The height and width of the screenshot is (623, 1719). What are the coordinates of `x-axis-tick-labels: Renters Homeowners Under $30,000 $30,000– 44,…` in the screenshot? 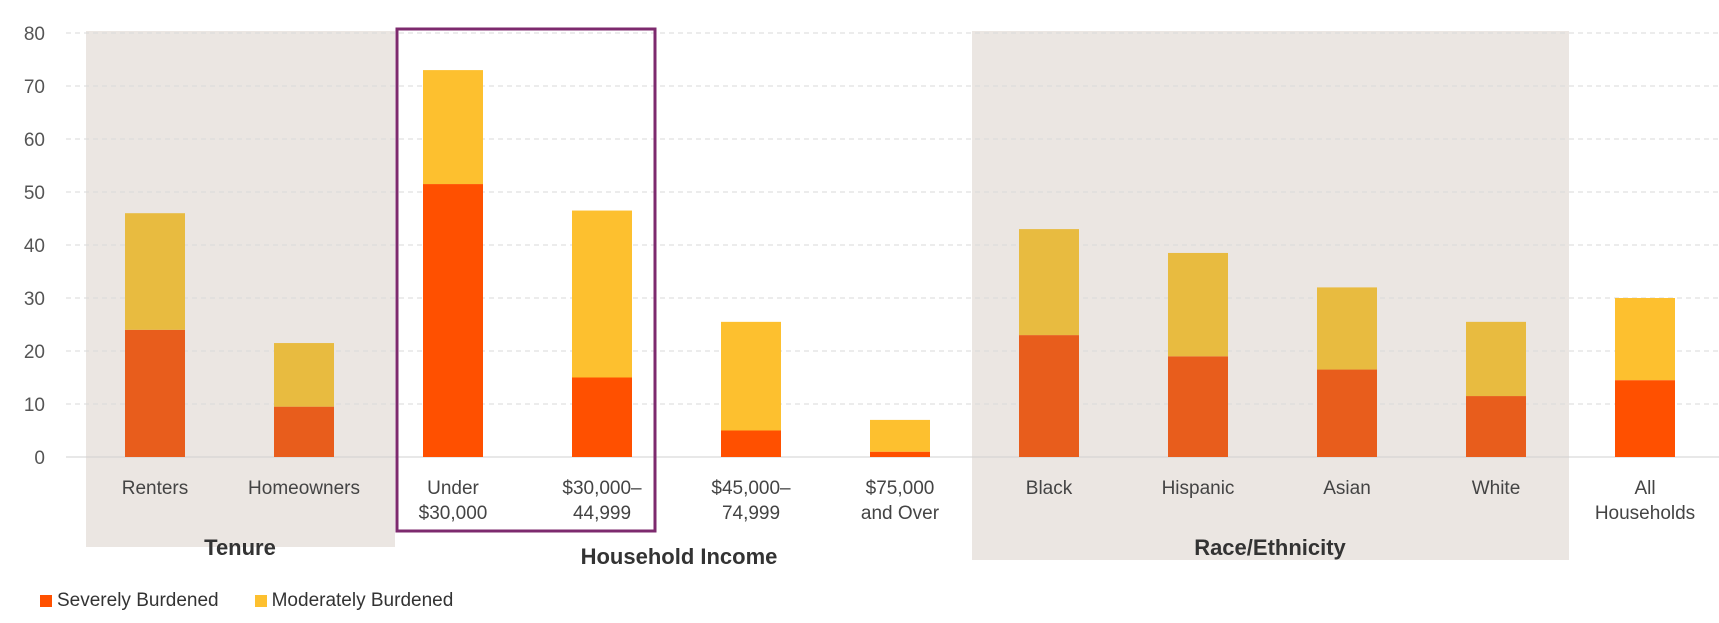 It's located at (908, 501).